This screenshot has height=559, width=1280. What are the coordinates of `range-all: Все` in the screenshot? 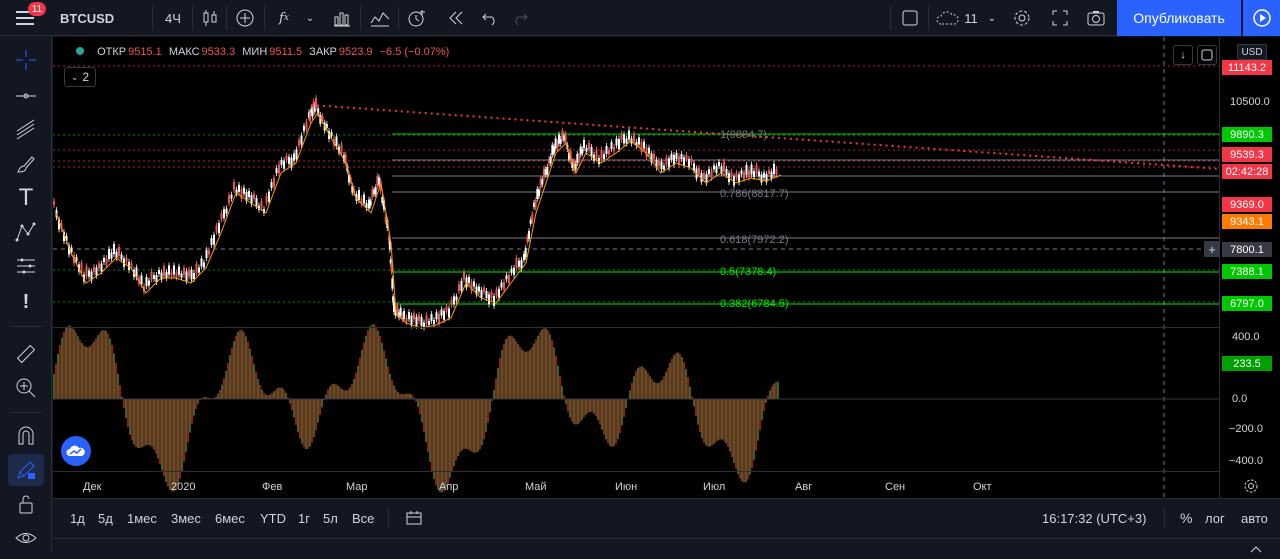 It's located at (363, 518).